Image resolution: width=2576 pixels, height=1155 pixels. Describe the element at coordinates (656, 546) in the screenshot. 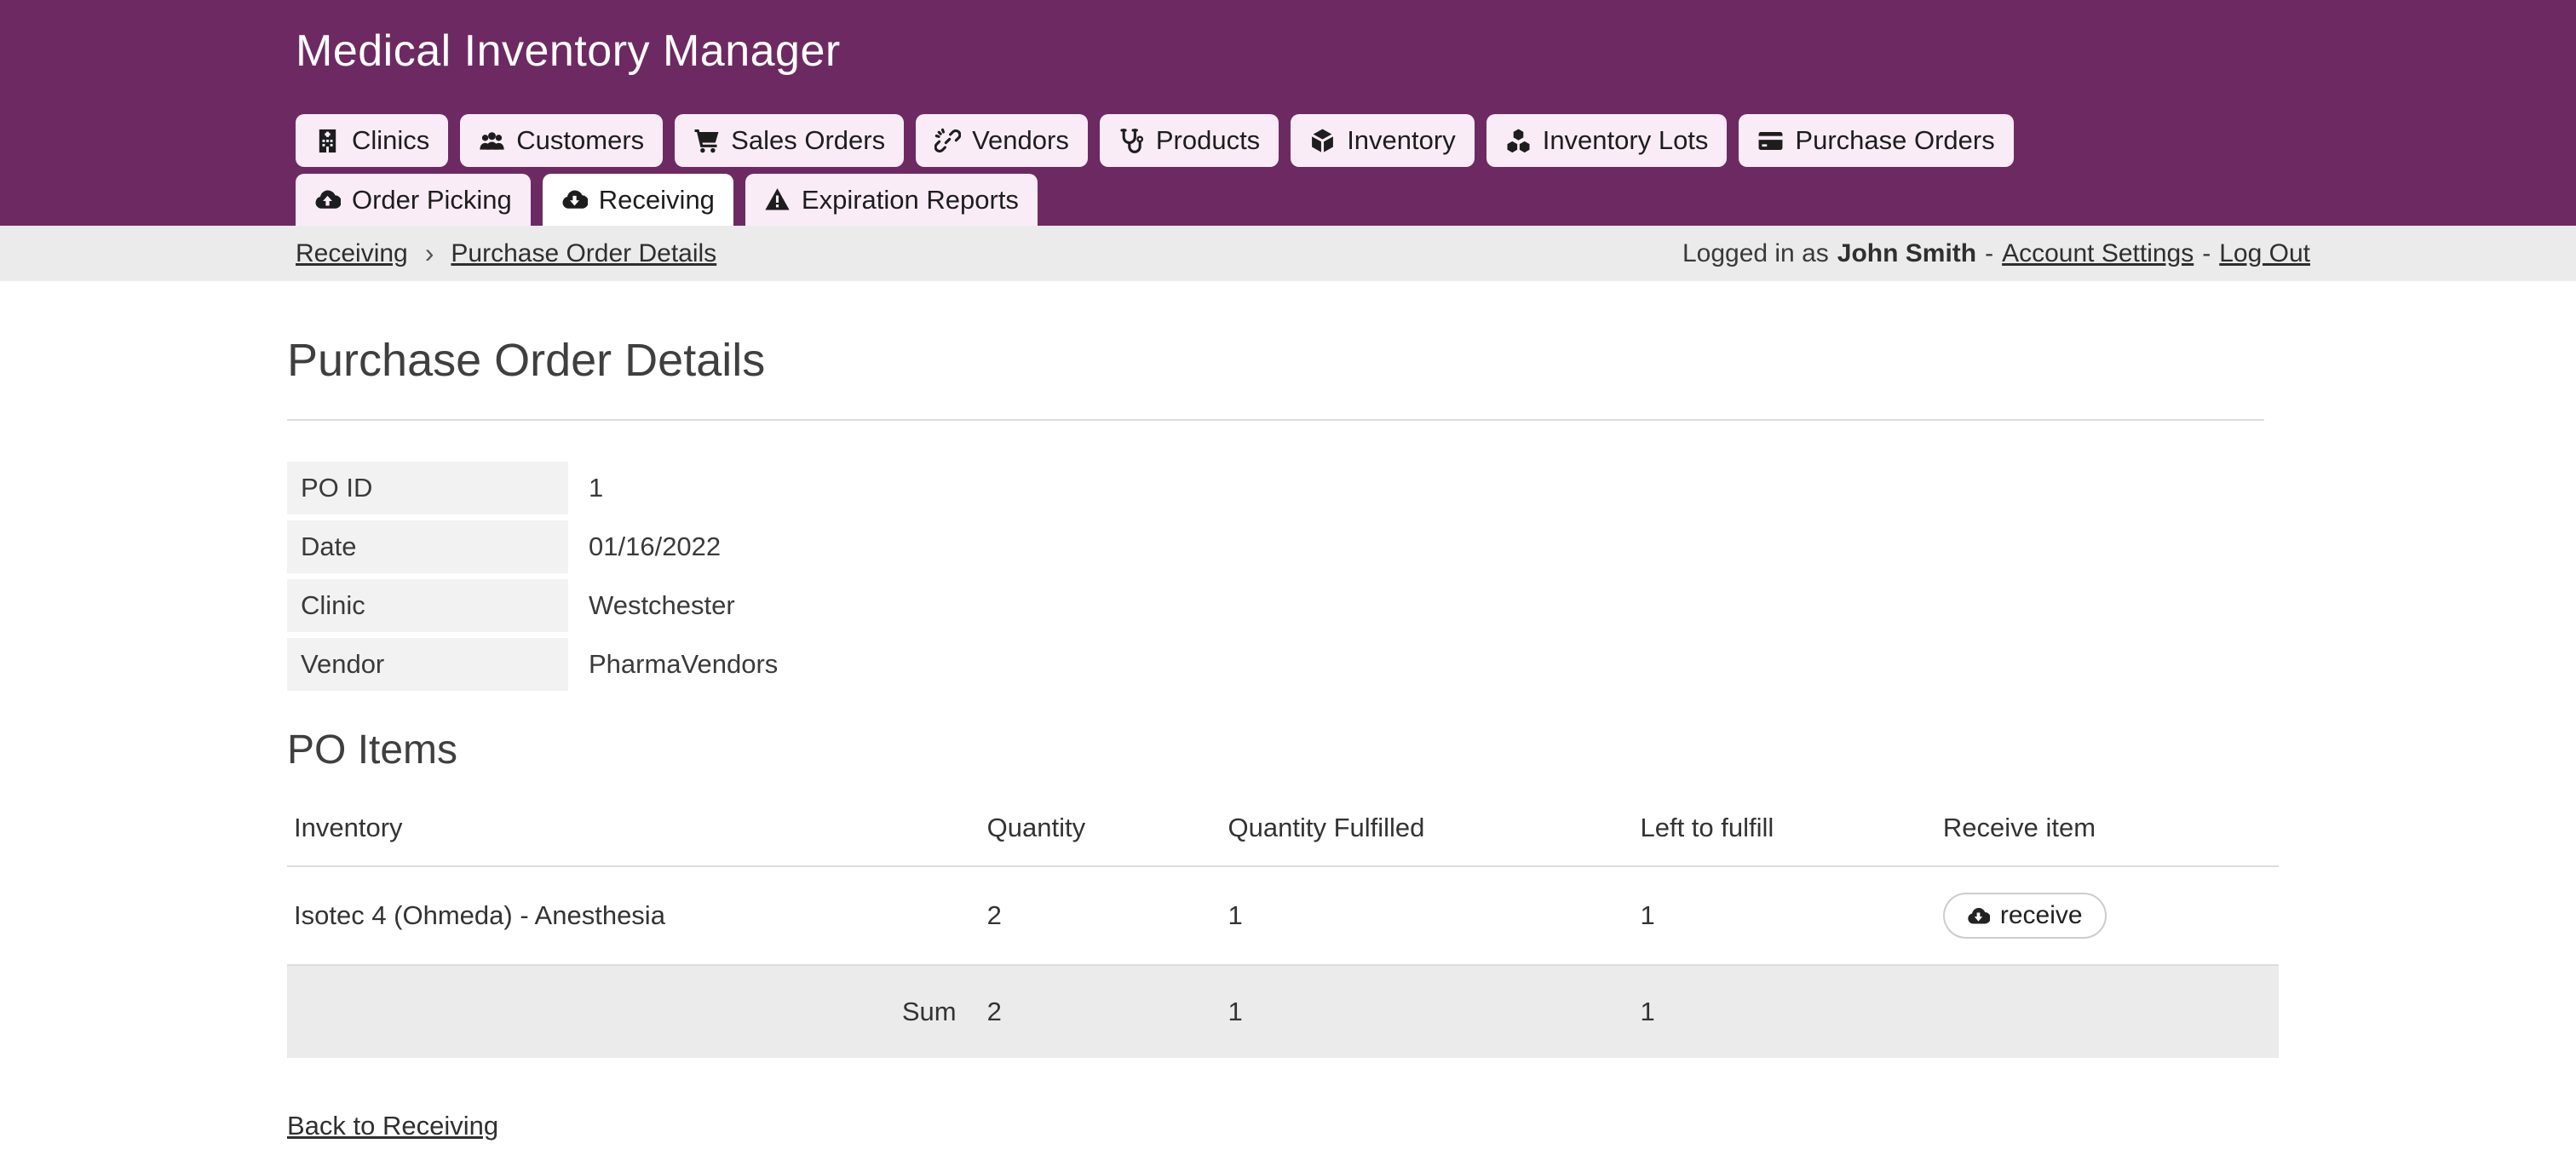

I see `detail-value: 01/16/2022` at that location.